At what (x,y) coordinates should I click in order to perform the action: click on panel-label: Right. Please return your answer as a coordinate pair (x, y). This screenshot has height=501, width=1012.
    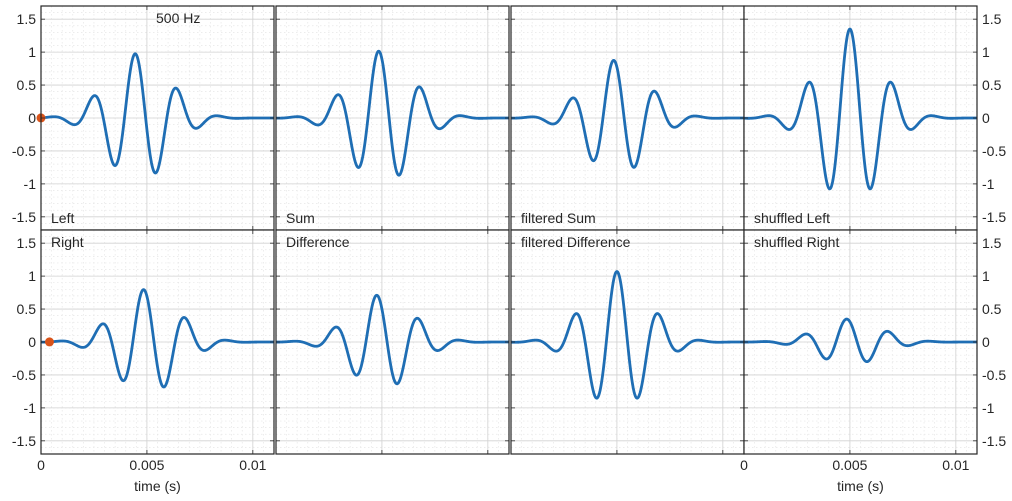
    Looking at the image, I should click on (67, 242).